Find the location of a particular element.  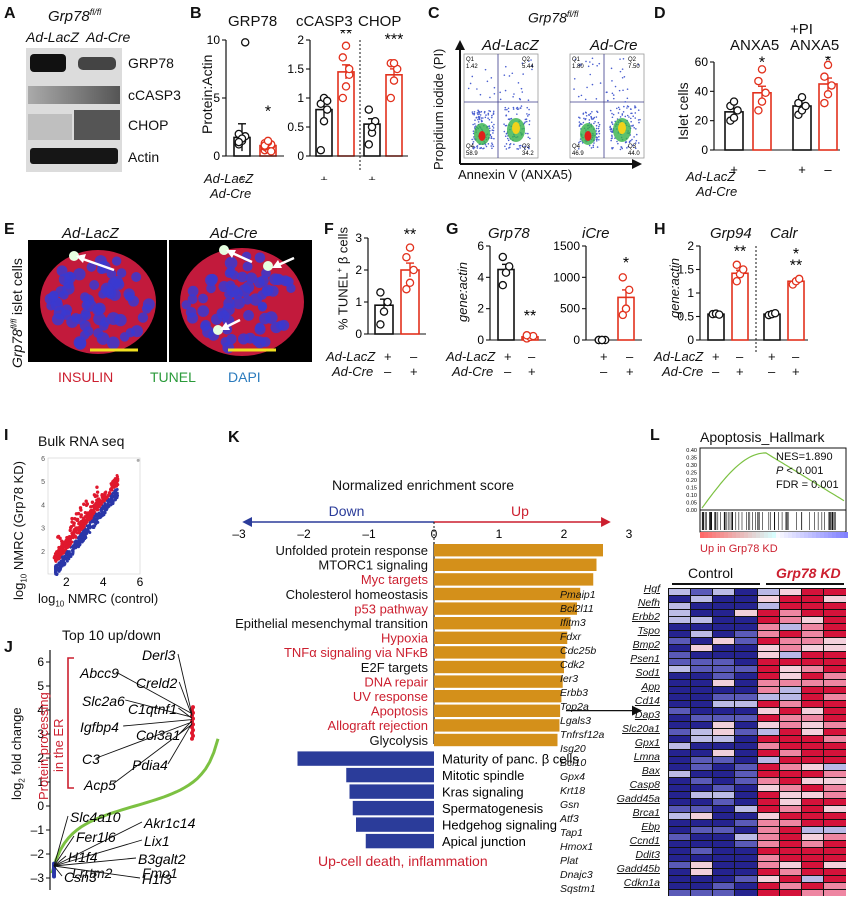

k-category-label: E2F targets is located at coordinates (395, 667).